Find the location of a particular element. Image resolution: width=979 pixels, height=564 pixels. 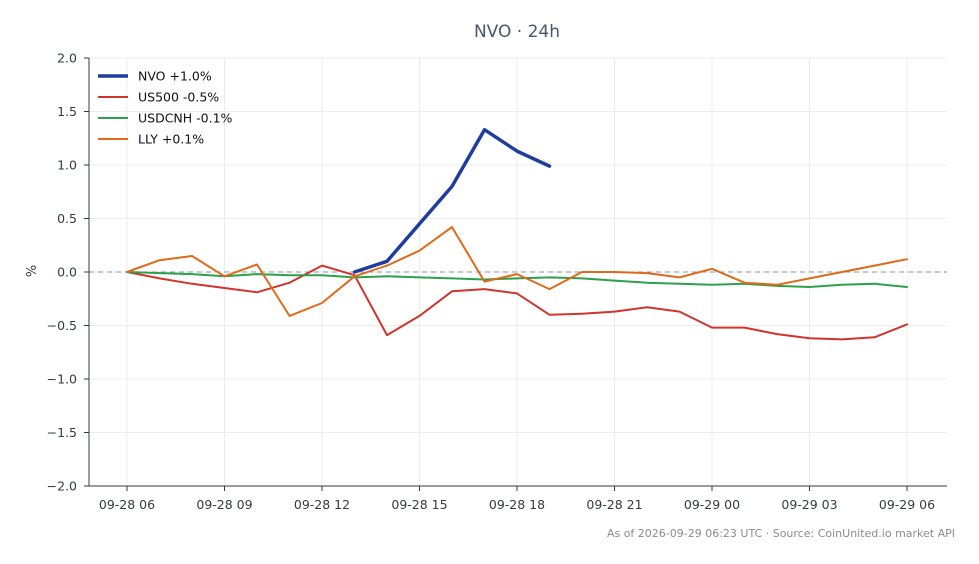

x-tick-label: 09-29 03 is located at coordinates (809, 504).